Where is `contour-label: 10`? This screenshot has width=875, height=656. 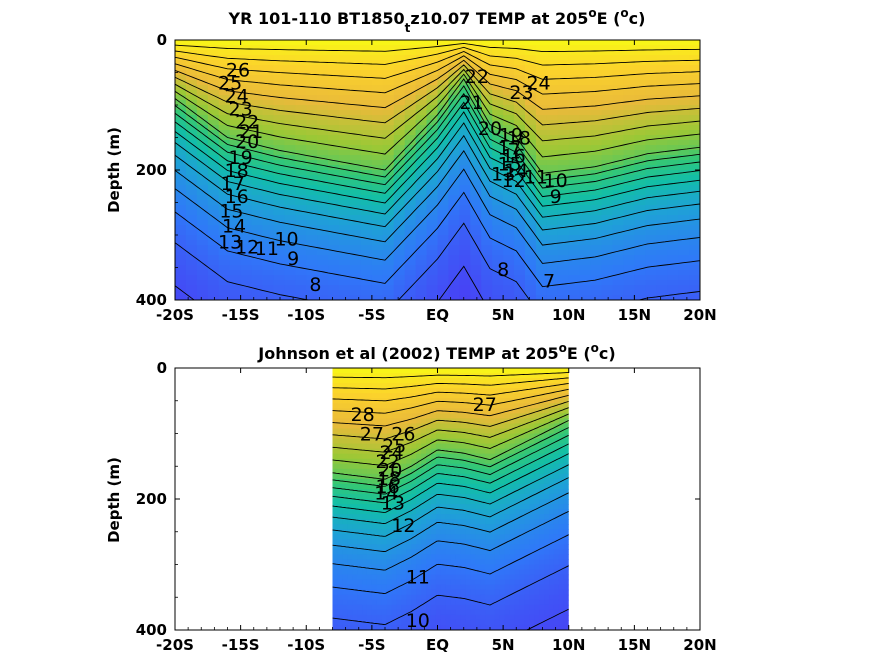
contour-label: 10 is located at coordinates (286, 239).